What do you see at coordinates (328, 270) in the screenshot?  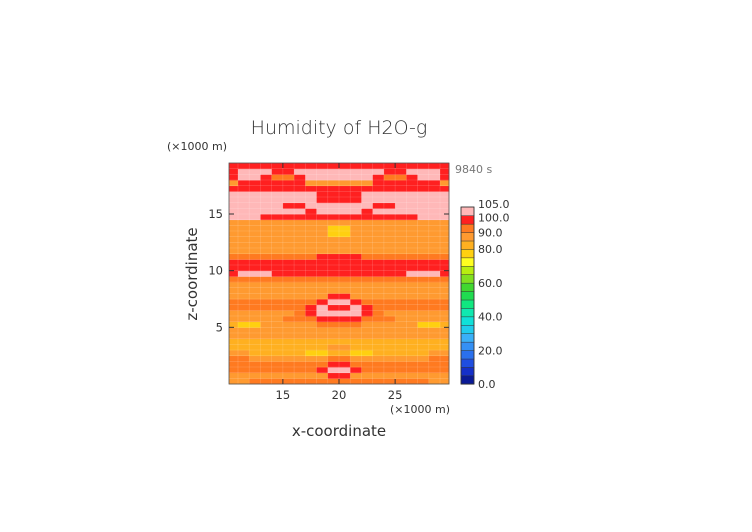 I see `y-ticks: 5 10 15` at bounding box center [328, 270].